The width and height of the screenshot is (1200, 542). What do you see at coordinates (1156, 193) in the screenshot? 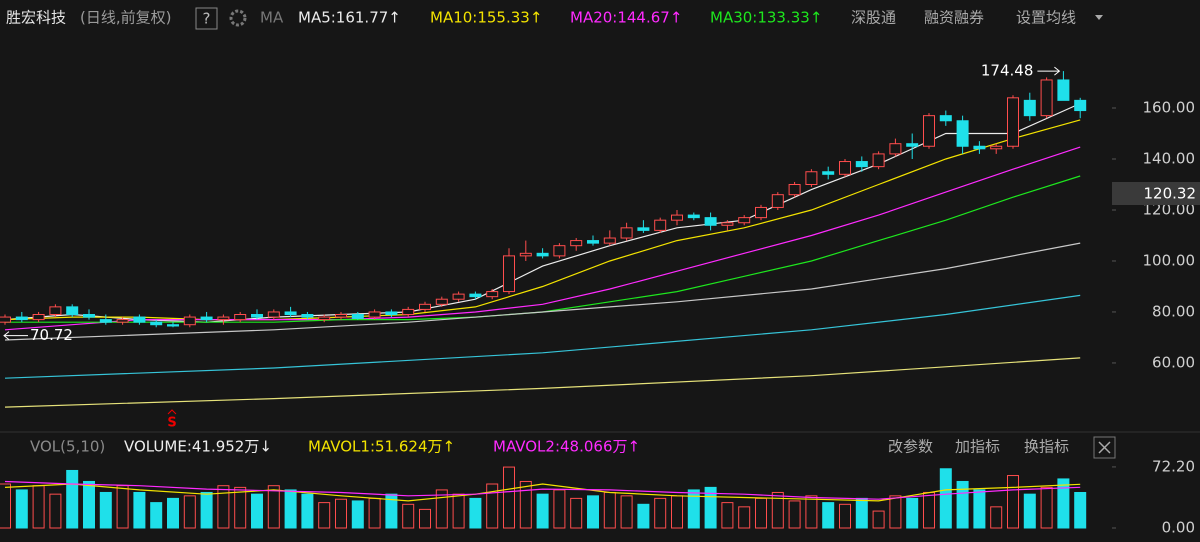
I see `price-tag-box` at bounding box center [1156, 193].